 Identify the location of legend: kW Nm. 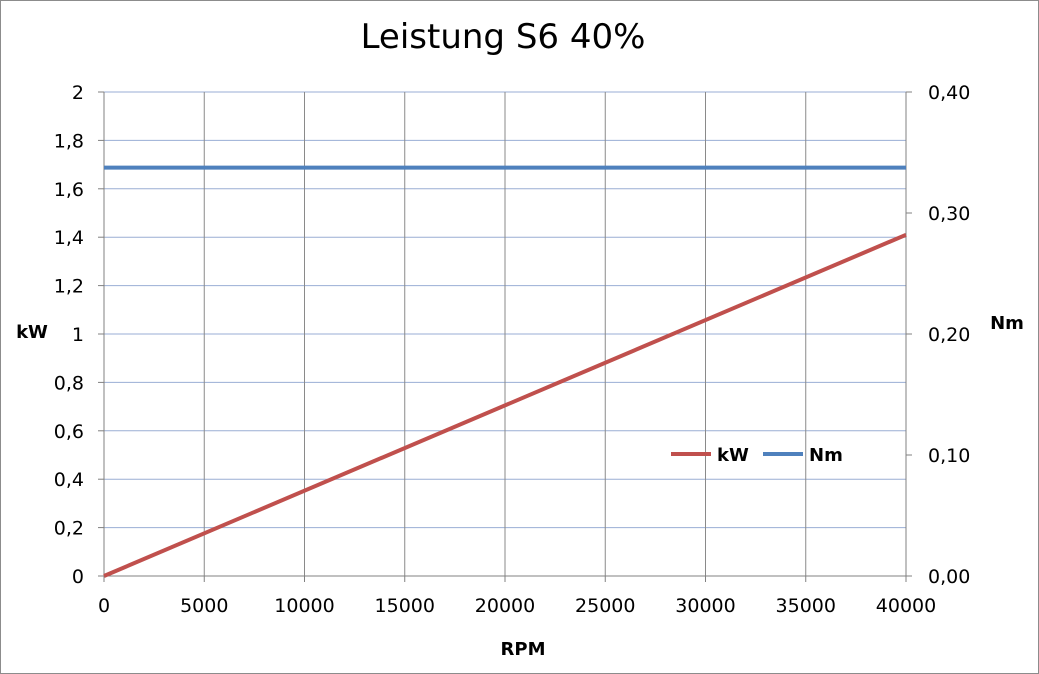
(757, 455).